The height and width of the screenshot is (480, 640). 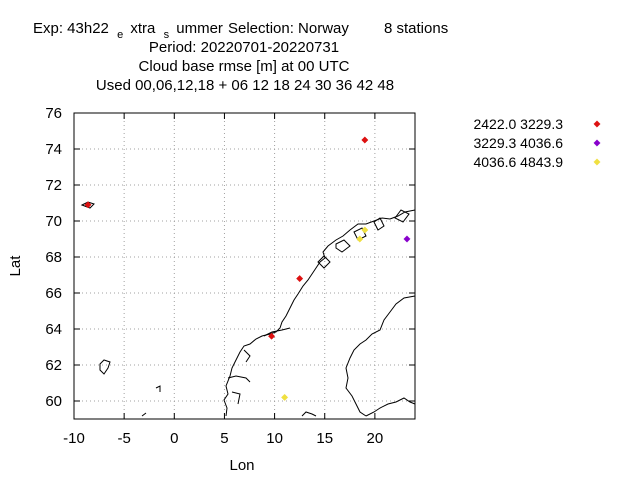 What do you see at coordinates (53, 113) in the screenshot?
I see `y-tick-label: 76` at bounding box center [53, 113].